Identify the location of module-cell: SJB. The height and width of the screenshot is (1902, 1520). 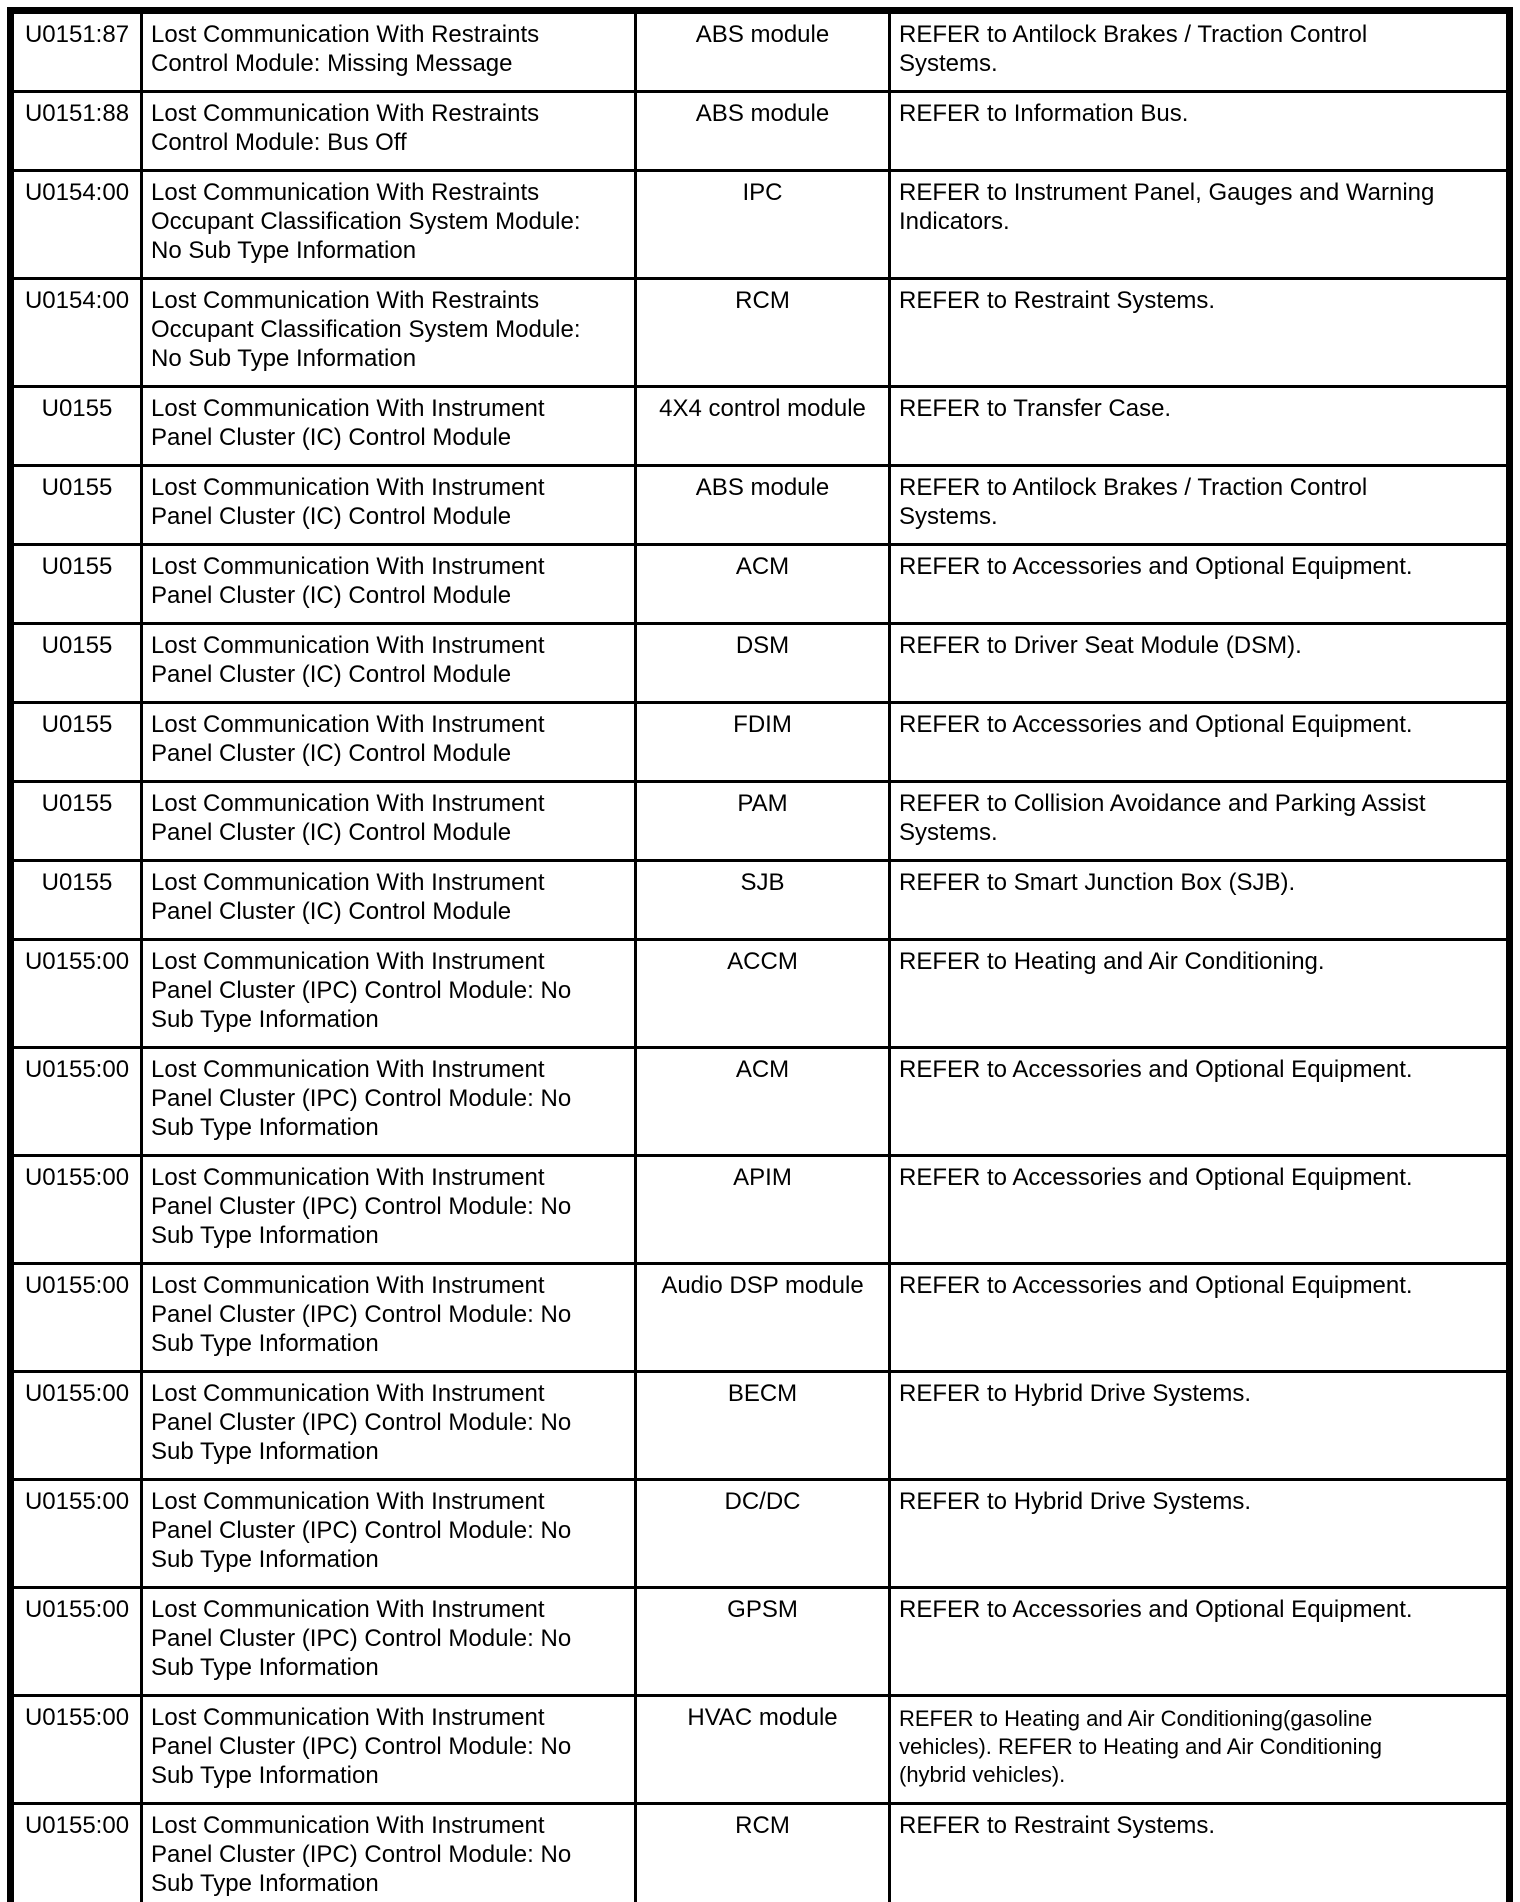
(762, 900).